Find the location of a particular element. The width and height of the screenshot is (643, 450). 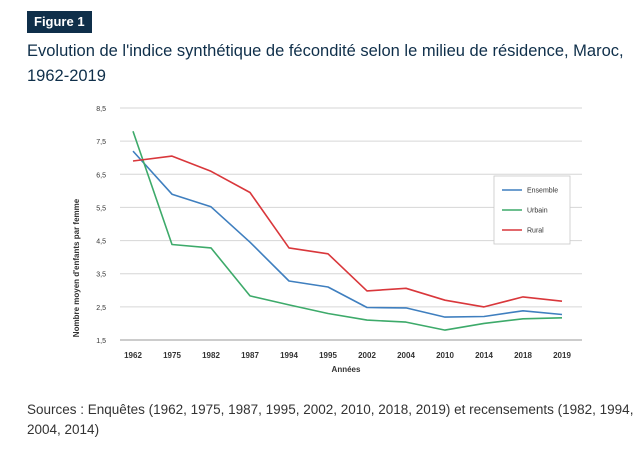

y-tick-label: 8,5 is located at coordinates (101, 109).